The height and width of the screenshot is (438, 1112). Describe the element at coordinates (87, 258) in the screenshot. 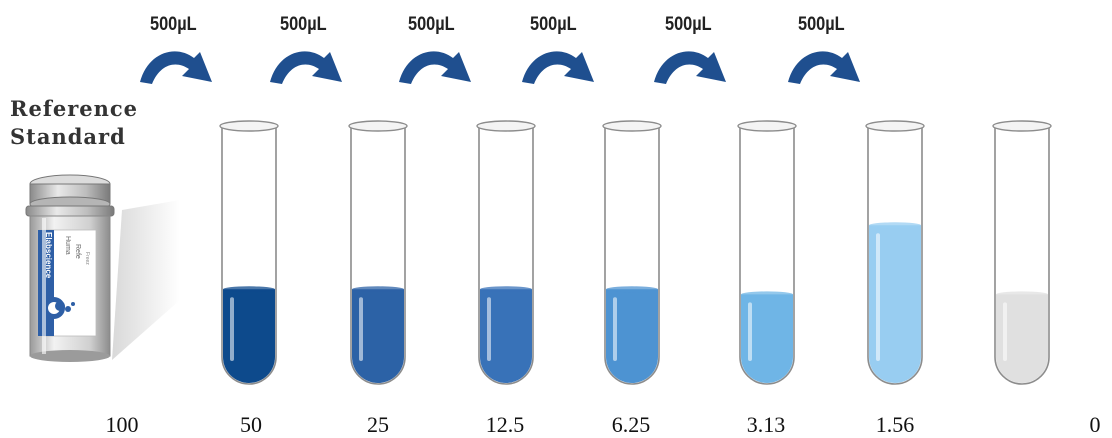

I see `vial-label-line-3: Freez` at that location.